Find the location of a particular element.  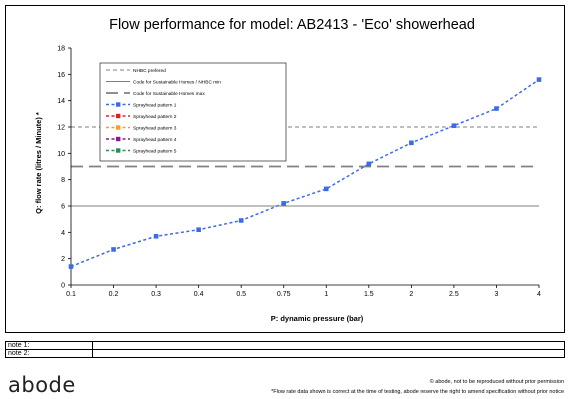

x-tick-label: 0.5 is located at coordinates (241, 294).